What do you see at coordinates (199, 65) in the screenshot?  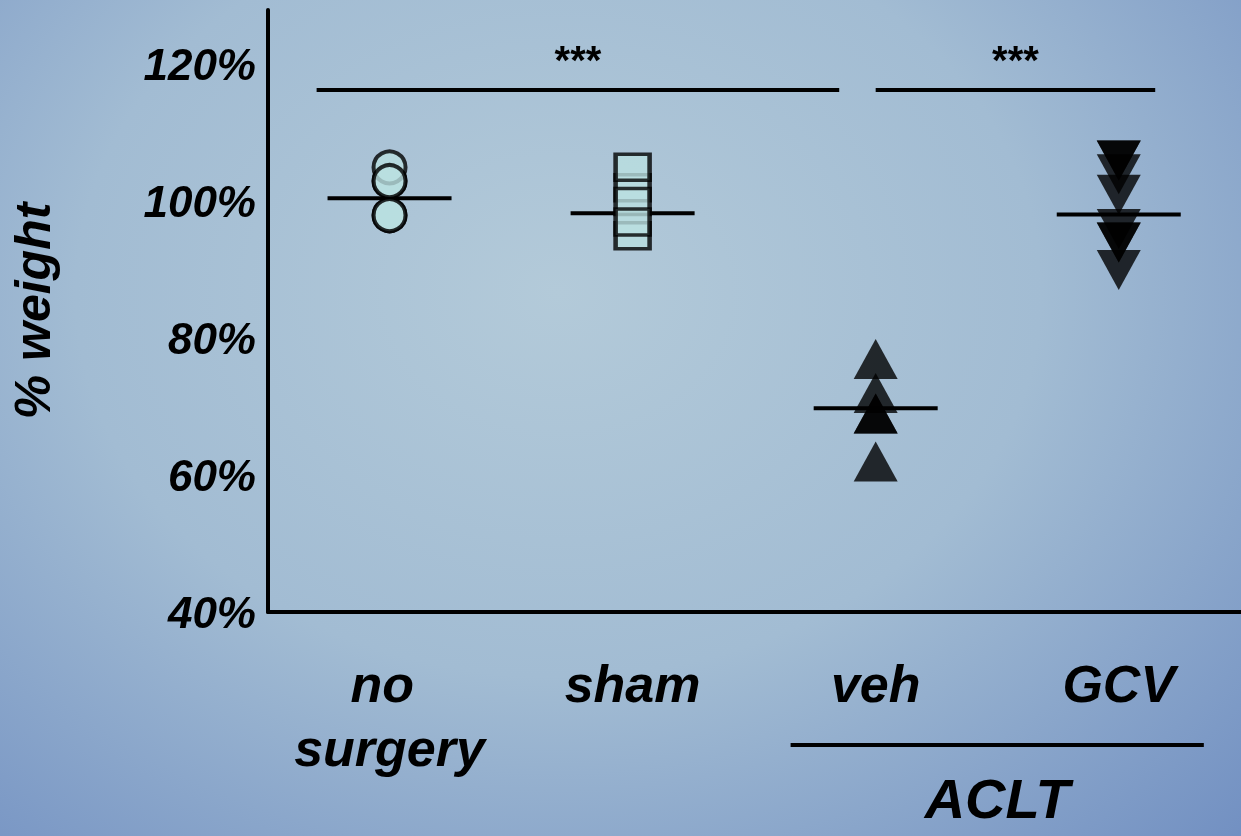 I see `y-tick-label: 120%` at bounding box center [199, 65].